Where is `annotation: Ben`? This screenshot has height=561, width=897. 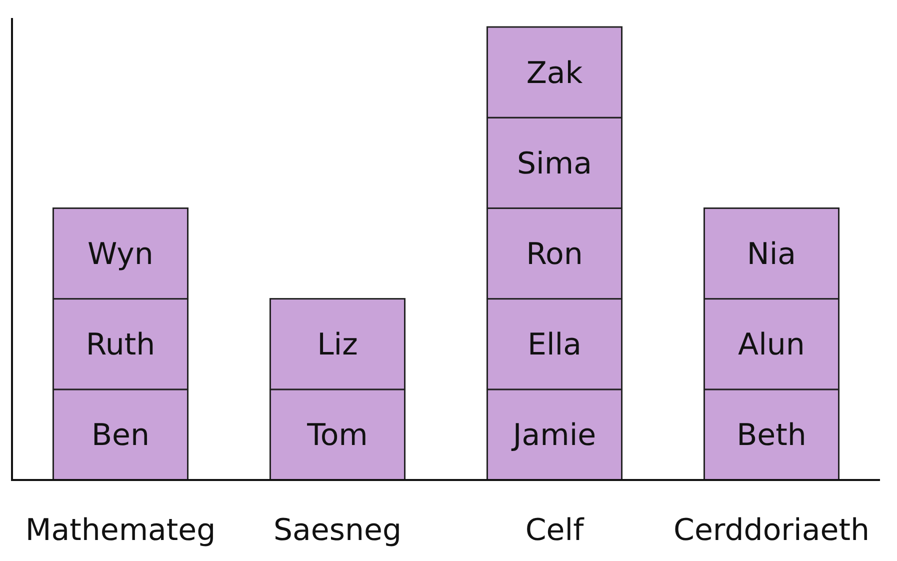 annotation: Ben is located at coordinates (120, 436).